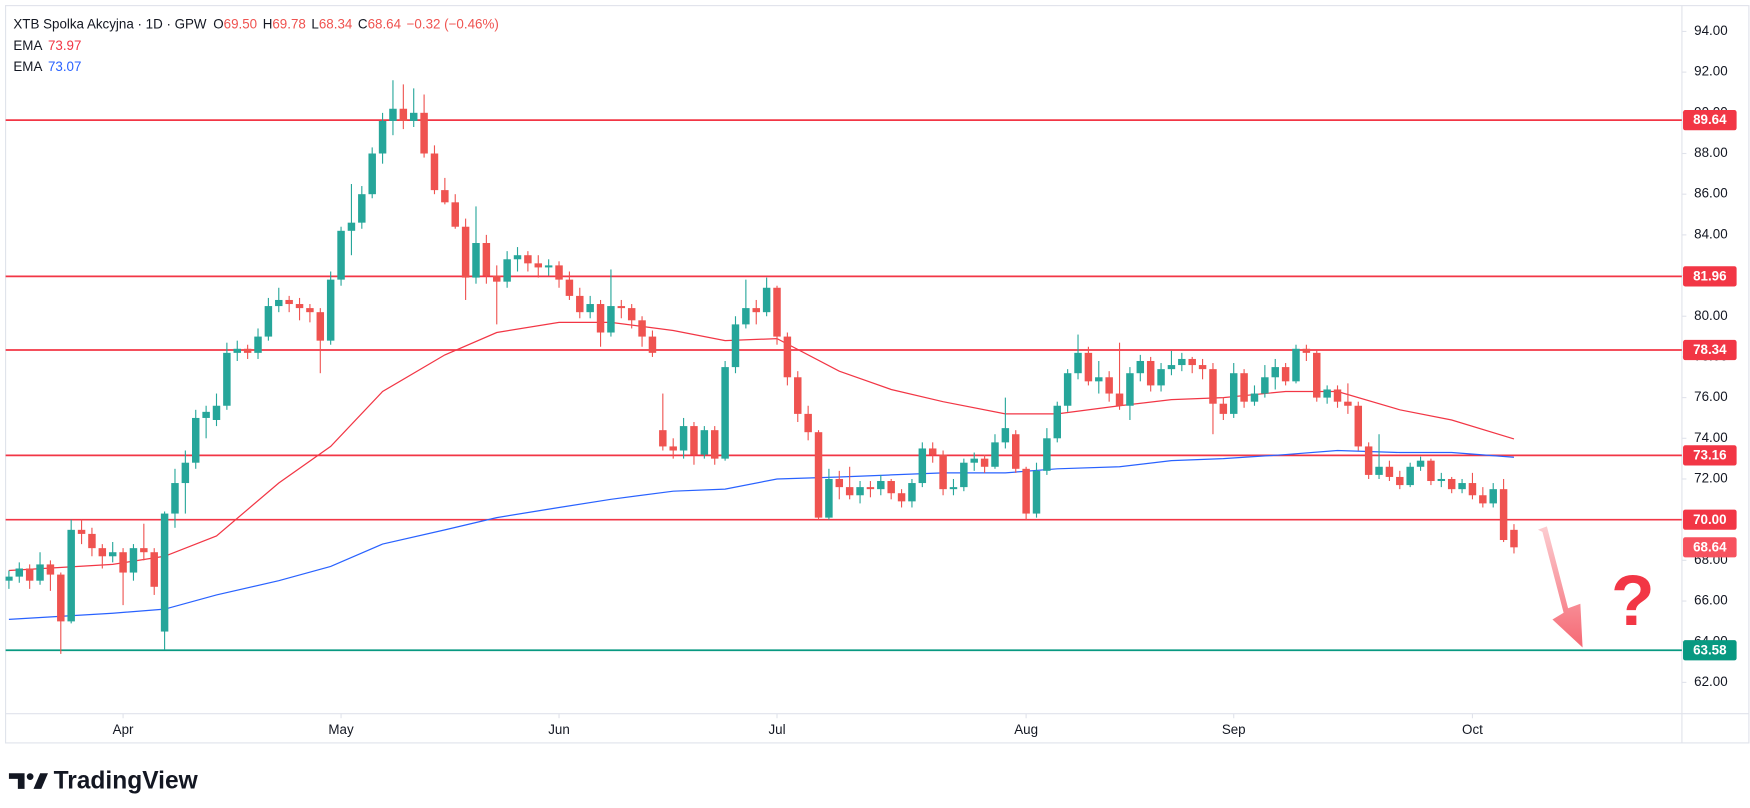  What do you see at coordinates (1710, 152) in the screenshot?
I see `y-tick-label: 88.00` at bounding box center [1710, 152].